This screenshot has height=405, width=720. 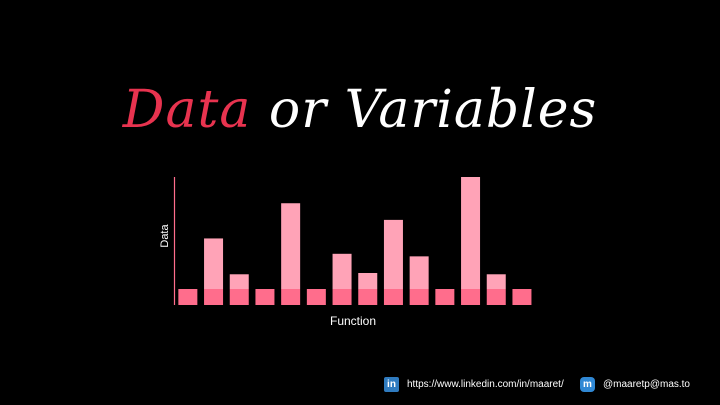 I want to click on bar-1-base, so click(x=188, y=297).